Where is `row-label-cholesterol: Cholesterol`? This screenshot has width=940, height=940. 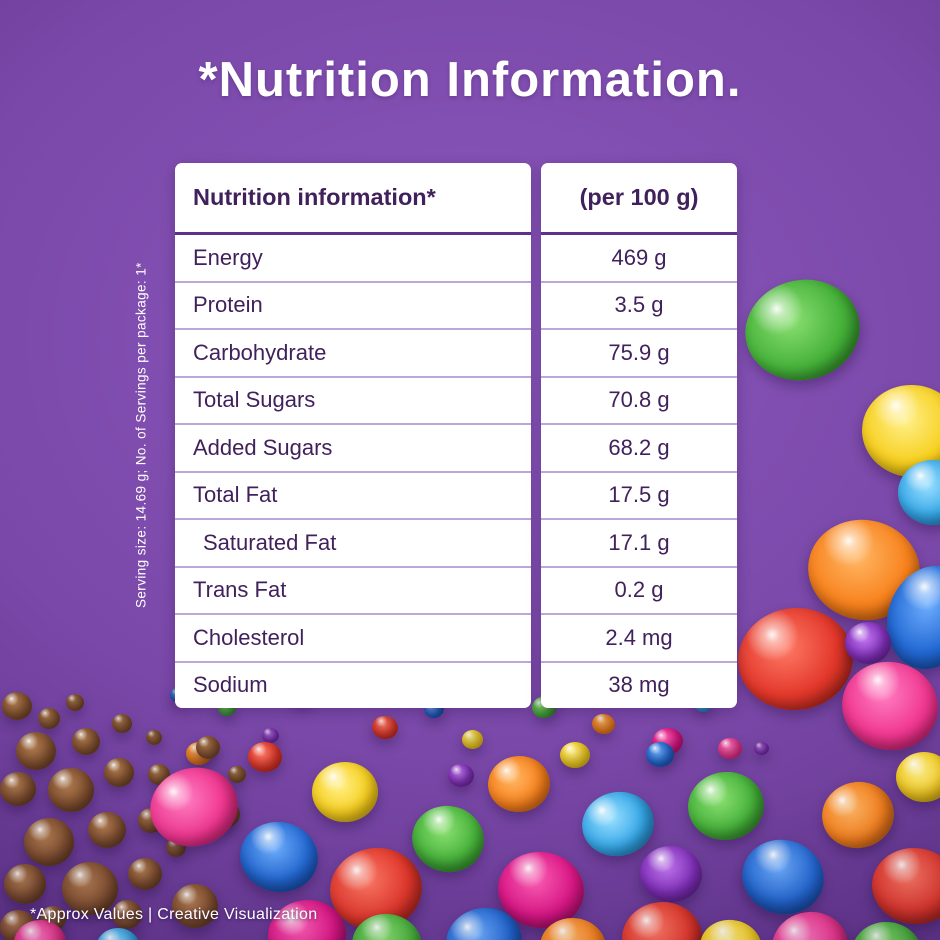
row-label-cholesterol: Cholesterol is located at coordinates (353, 637).